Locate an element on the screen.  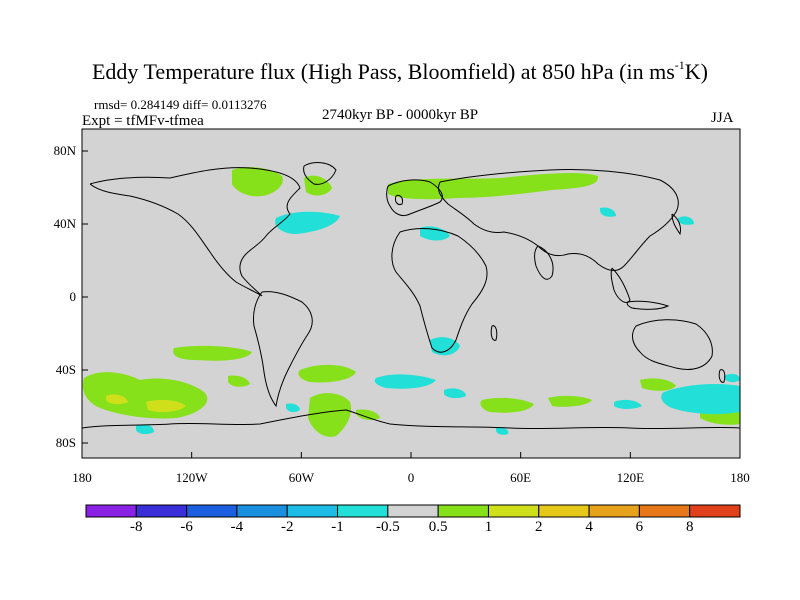
coast-greenland is located at coordinates (320, 173).